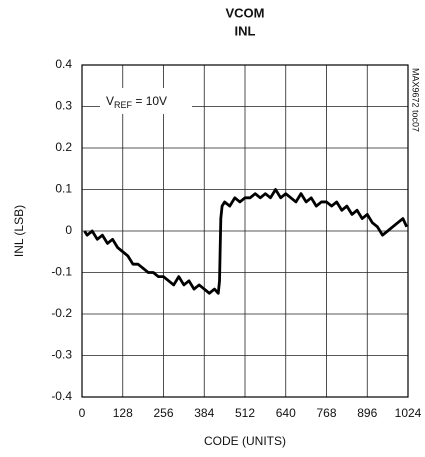  Describe the element at coordinates (163, 413) in the screenshot. I see `x-tick-label: 256` at that location.